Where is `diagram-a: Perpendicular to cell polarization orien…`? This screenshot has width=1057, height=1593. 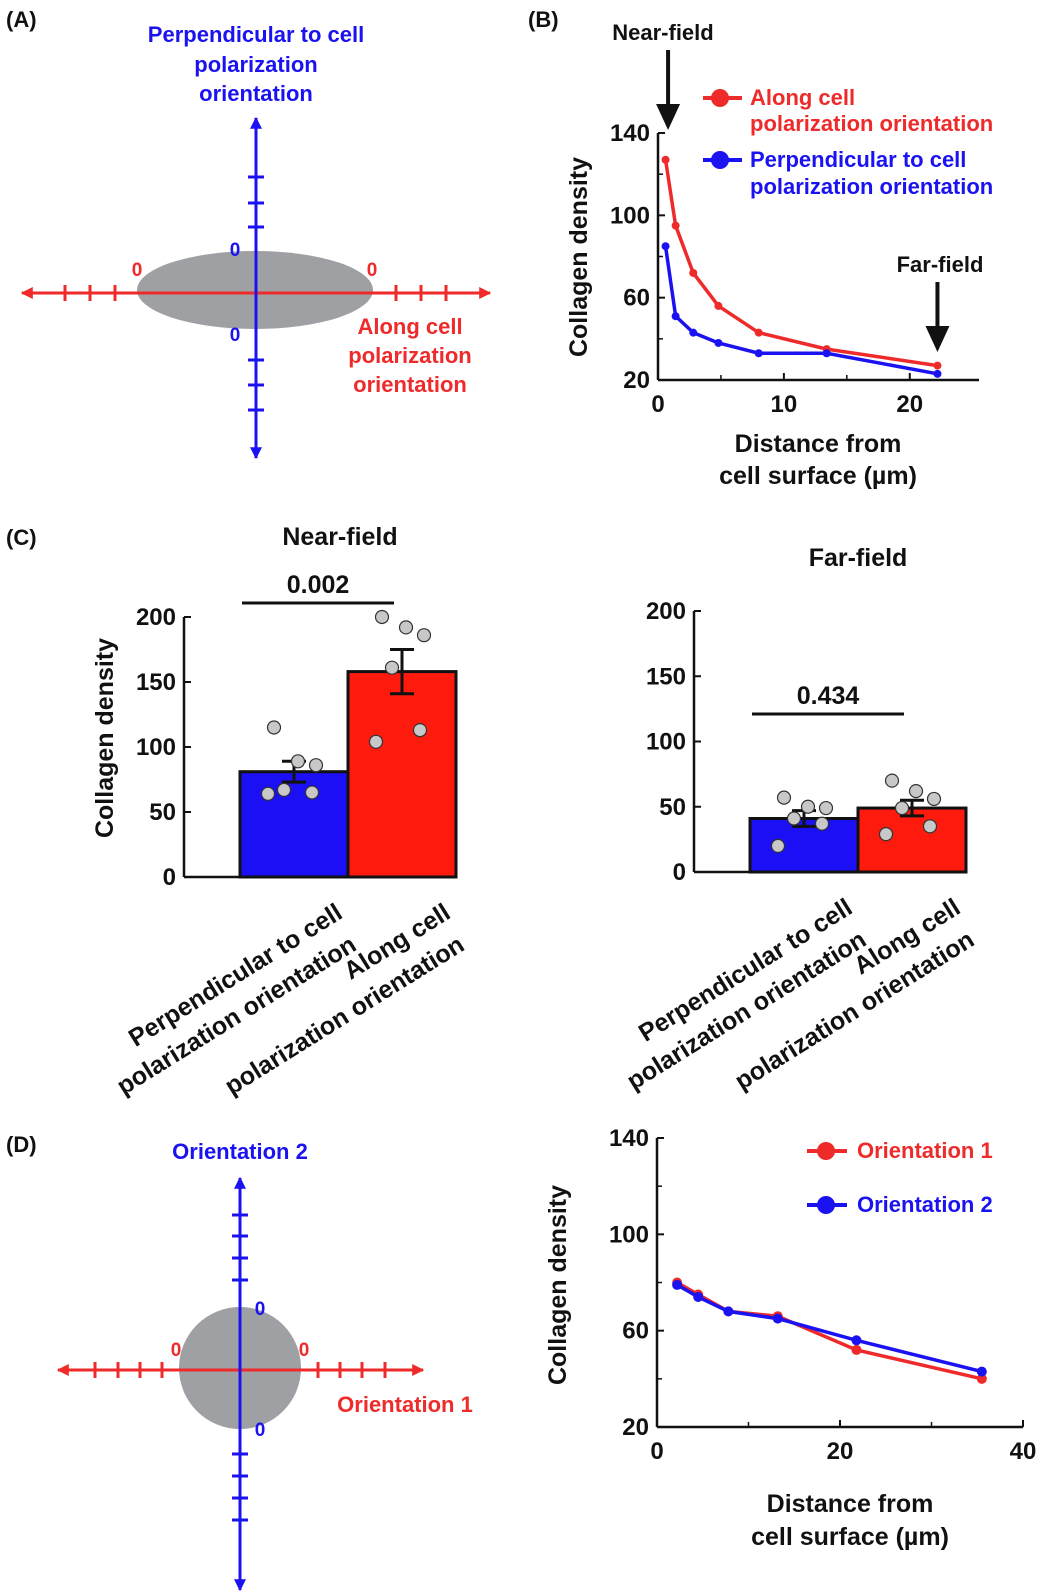 diagram-a: Perpendicular to cell polarization orien… is located at coordinates (256, 241).